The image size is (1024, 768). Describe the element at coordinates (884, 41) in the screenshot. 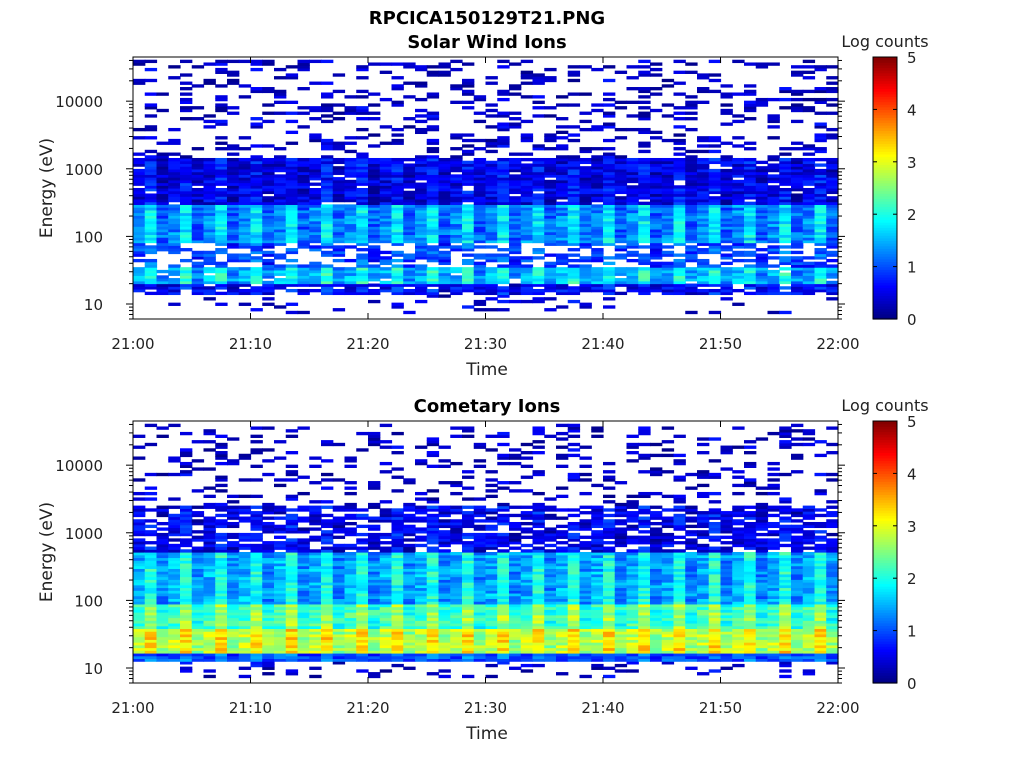

I see `colorbar-label: Log counts` at that location.